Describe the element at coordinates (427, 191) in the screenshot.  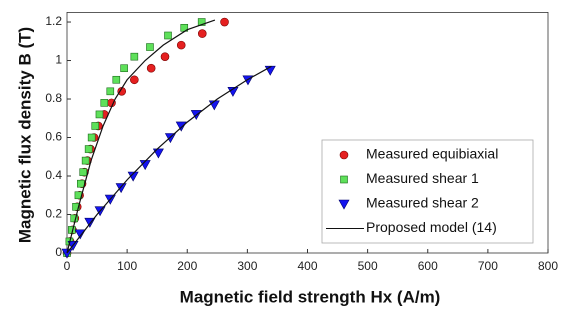
I see `legend-box` at that location.